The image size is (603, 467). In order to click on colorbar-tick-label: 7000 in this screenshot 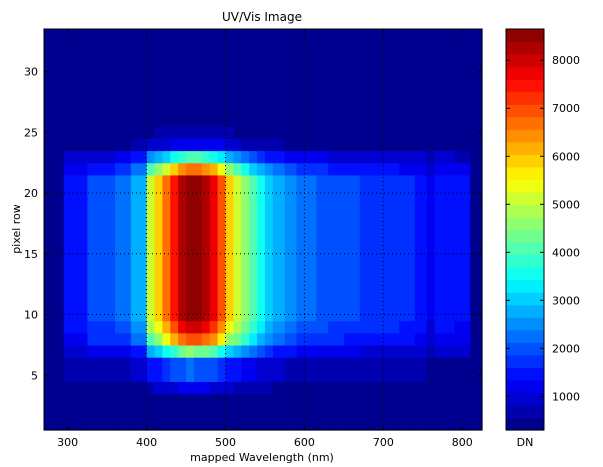, I will do `click(566, 108)`.